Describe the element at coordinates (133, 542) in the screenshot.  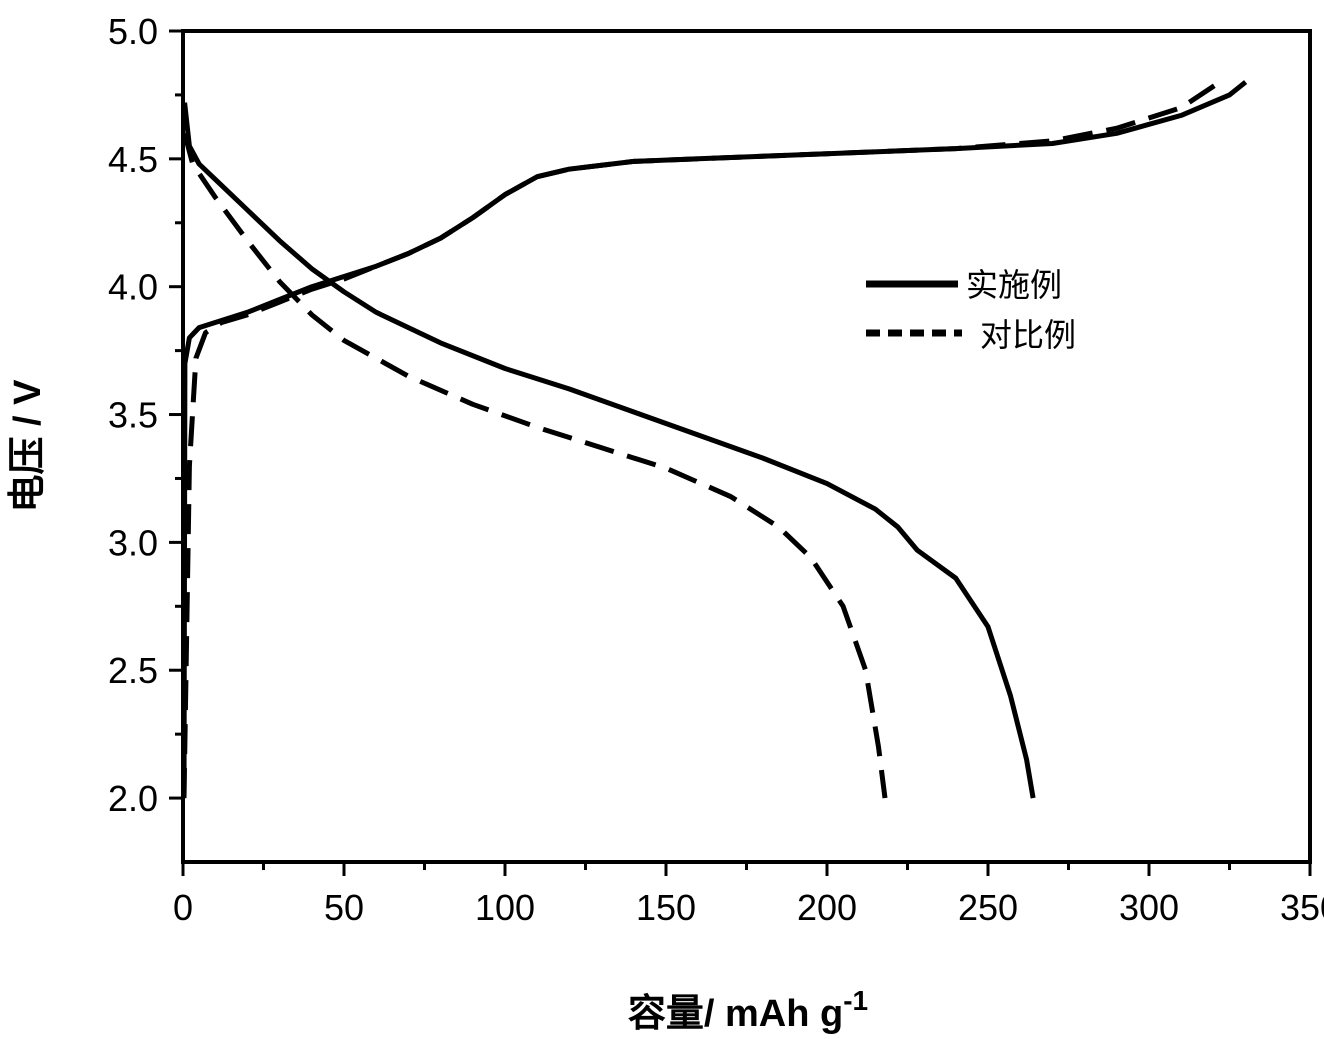
I see `y-tick-label: 3.0` at that location.